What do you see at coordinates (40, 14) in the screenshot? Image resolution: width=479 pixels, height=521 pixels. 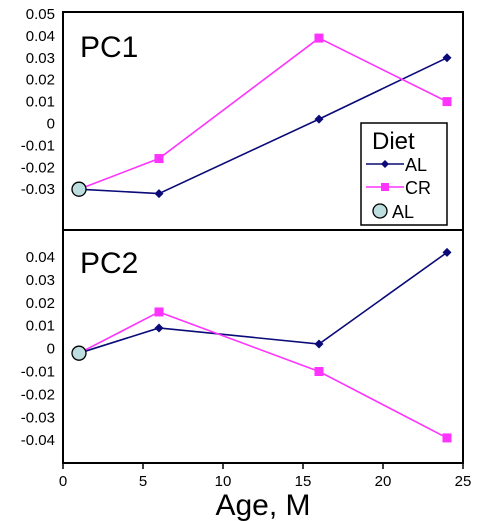 I see `y-tick-label: 0.05` at bounding box center [40, 14].